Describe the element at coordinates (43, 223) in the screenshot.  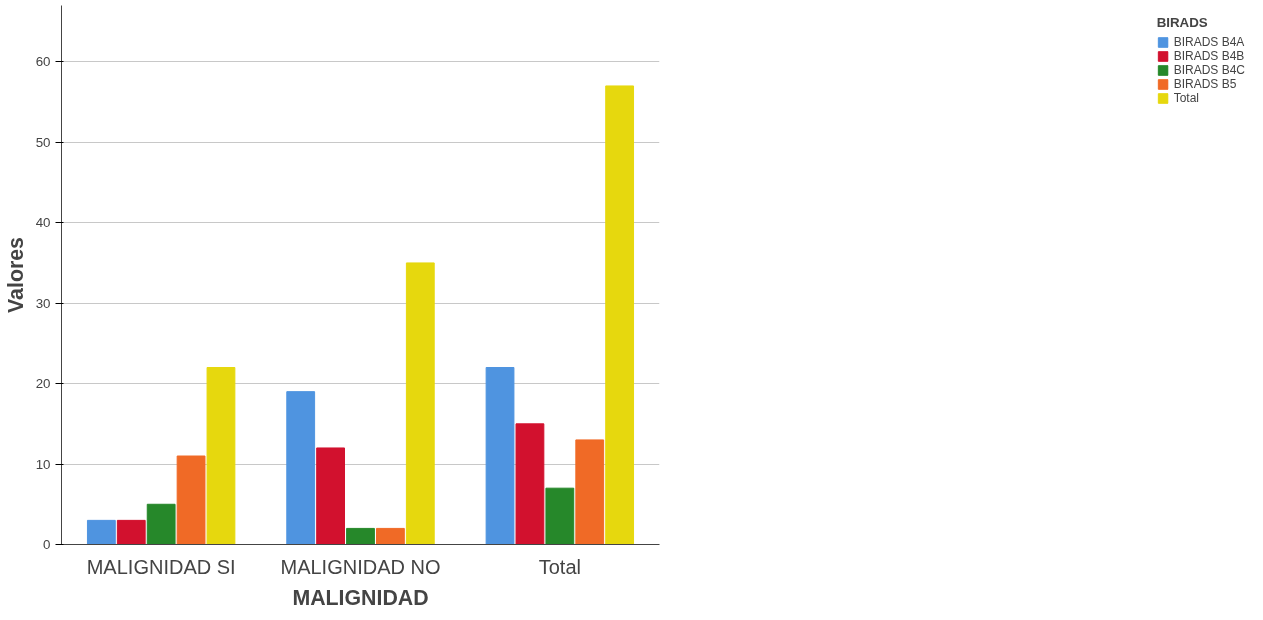
I see `y-tick-label: 40` at that location.